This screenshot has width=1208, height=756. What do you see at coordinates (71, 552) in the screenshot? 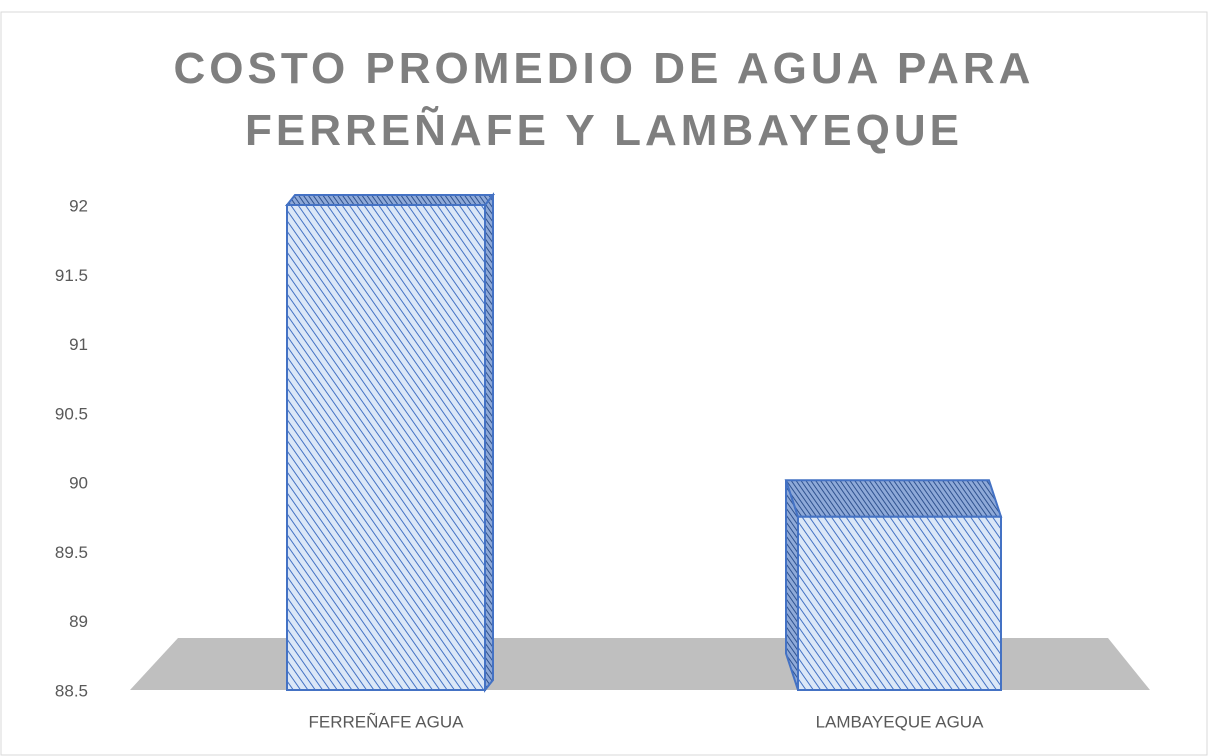
I see `y-tick-label: 89.5` at bounding box center [71, 552].